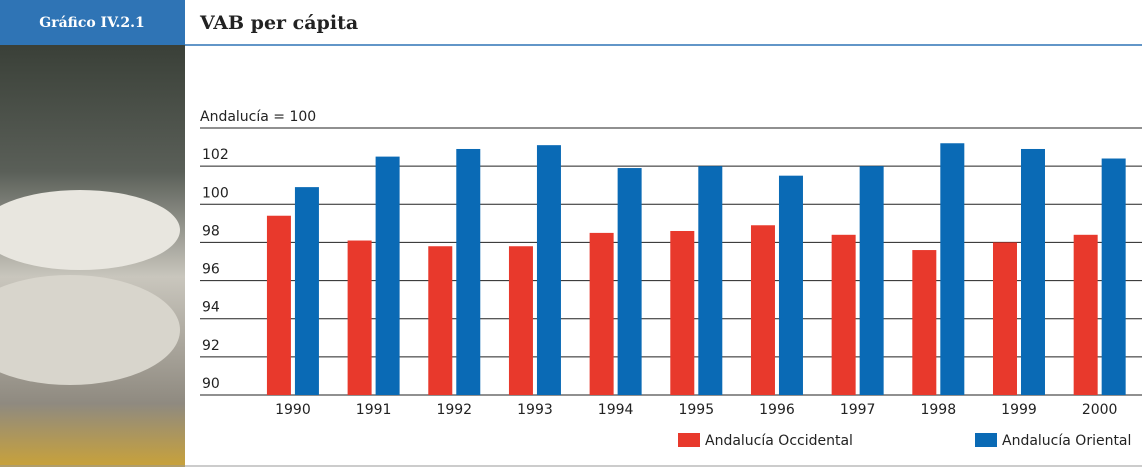  What do you see at coordinates (278, 23) in the screenshot?
I see `chart-title: VAB per cápita` at bounding box center [278, 23].